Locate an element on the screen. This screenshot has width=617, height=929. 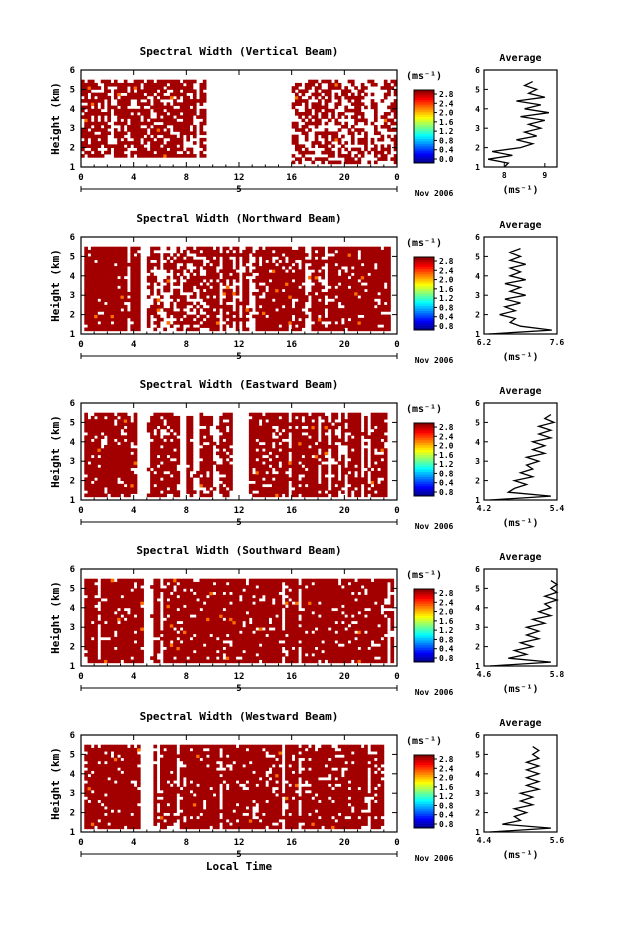
x-tick-label: 0 is located at coordinates (80, 178).